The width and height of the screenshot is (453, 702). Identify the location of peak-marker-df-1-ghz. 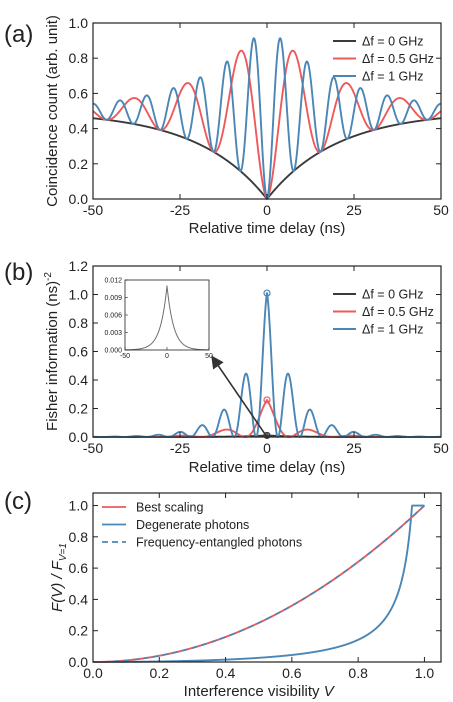
(267, 293).